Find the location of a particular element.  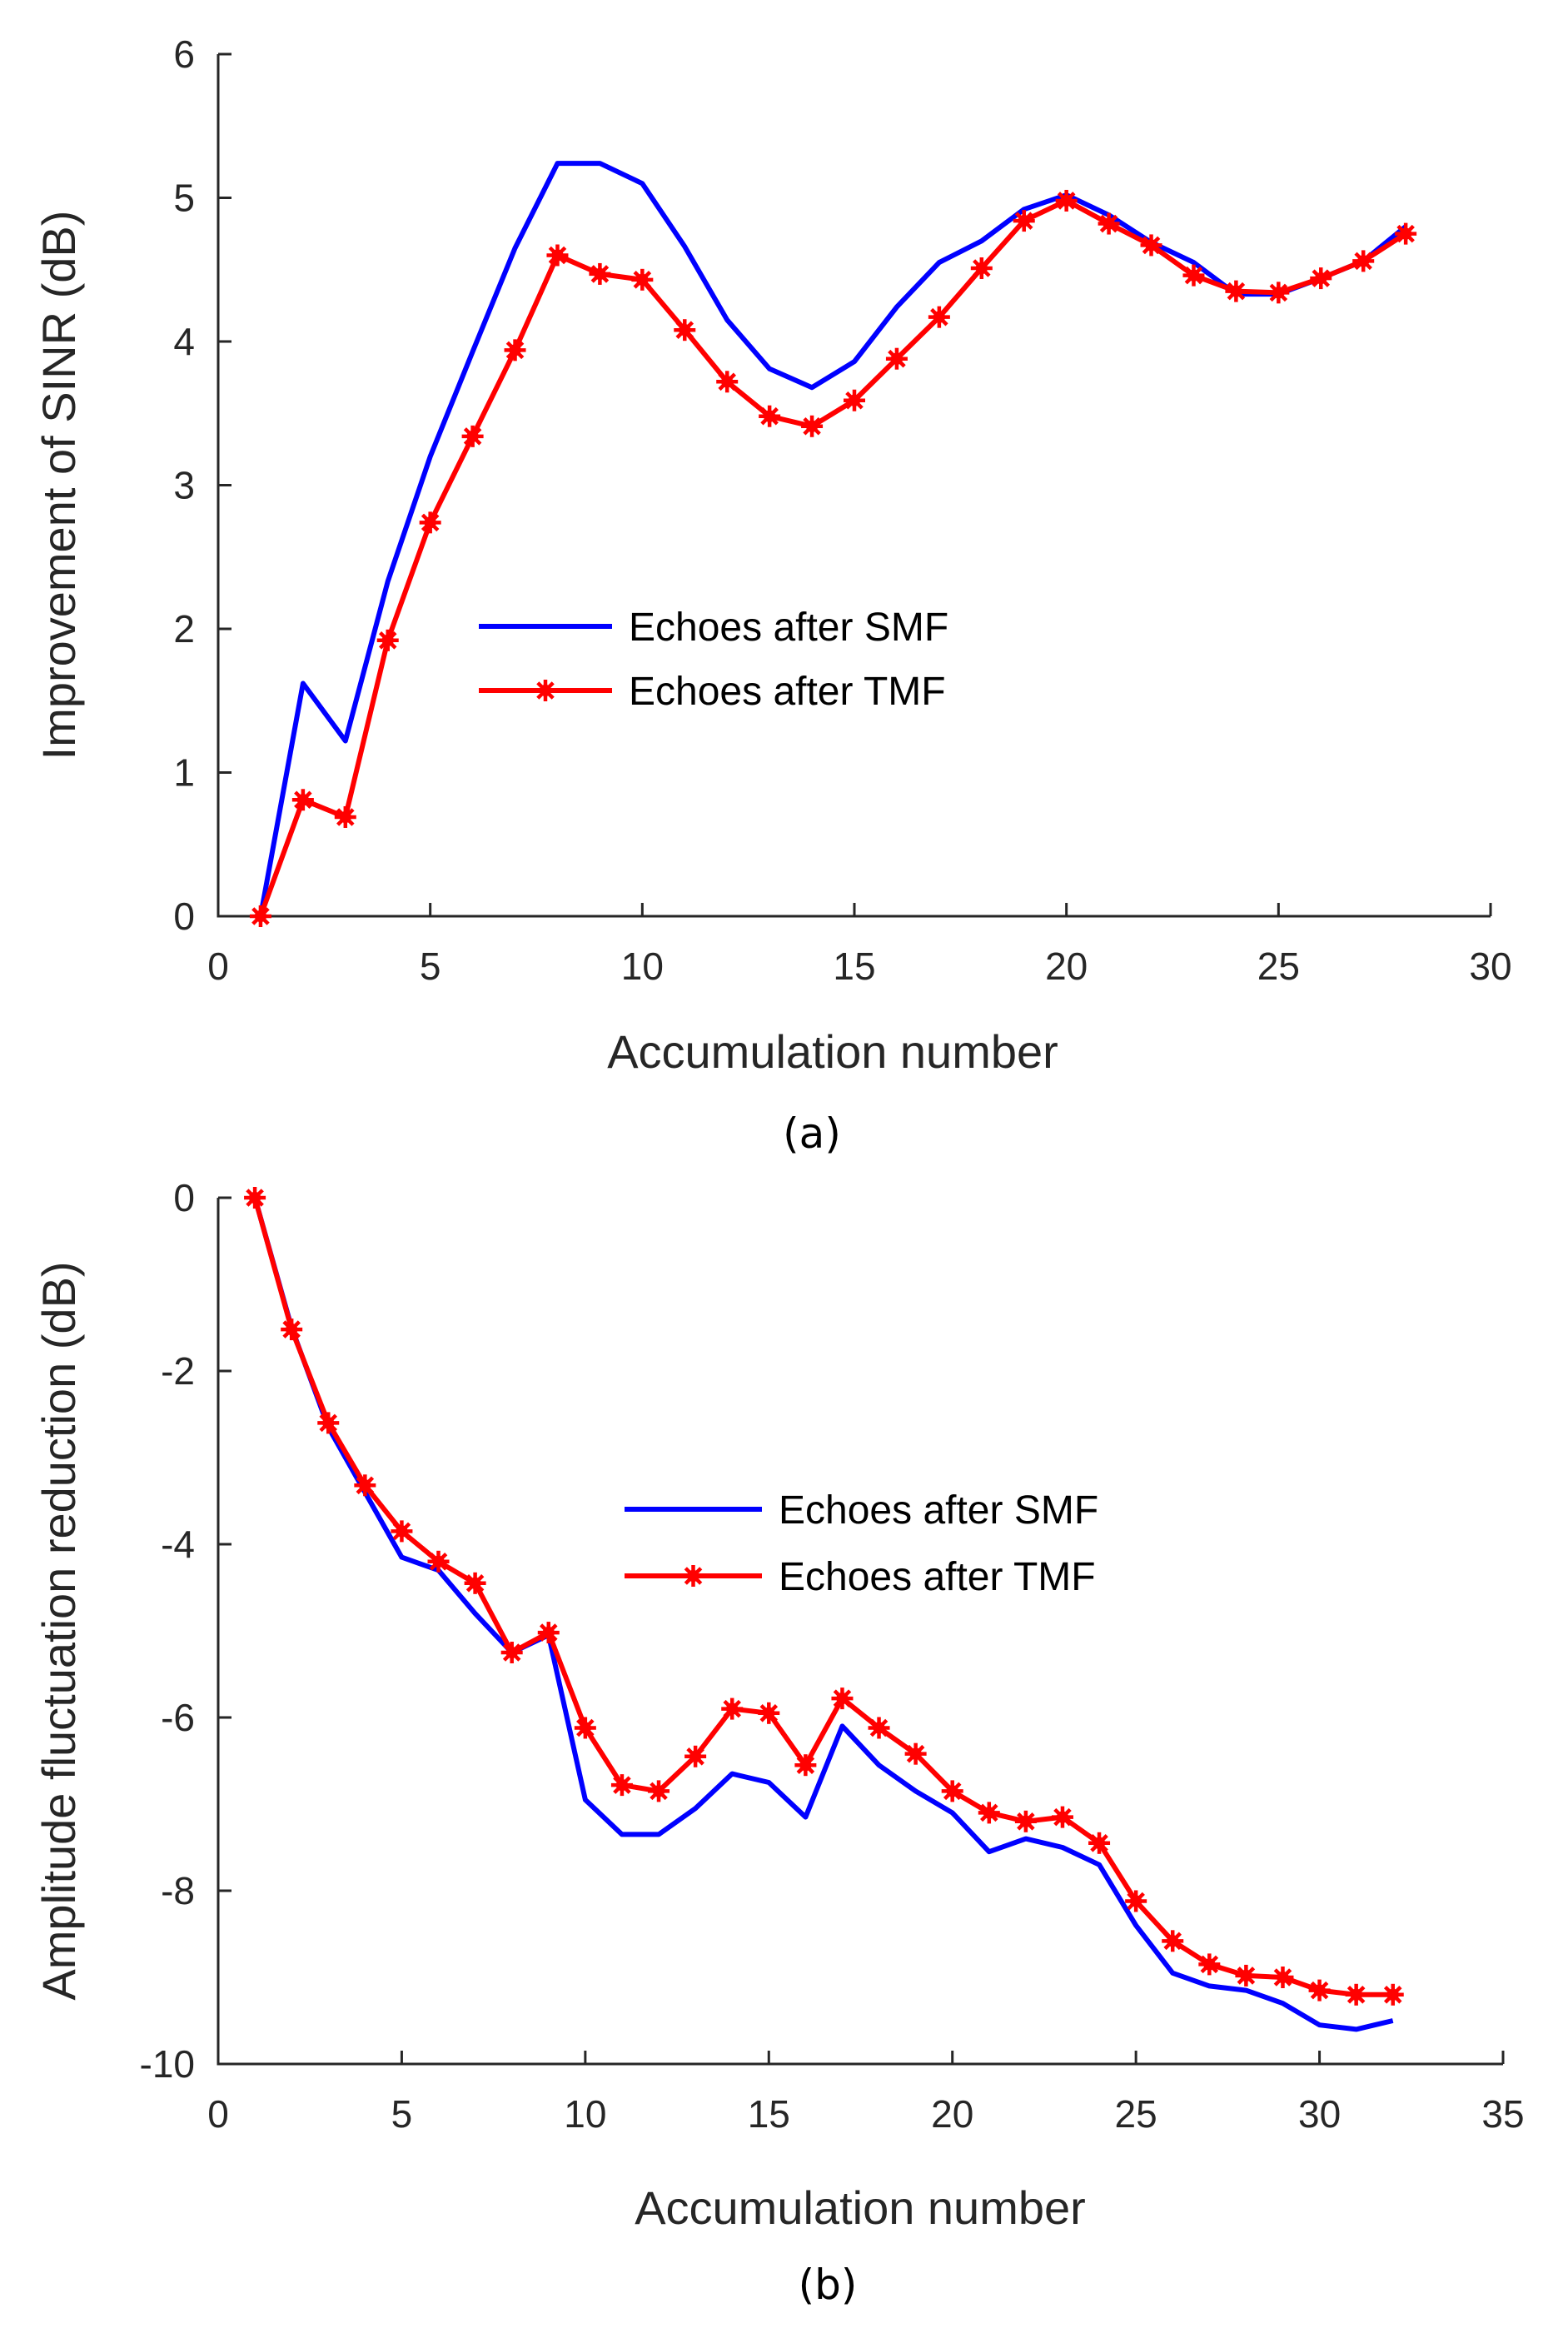

y-axis-label: Amplitude fluctuation reduction (dB) is located at coordinates (59, 1630).